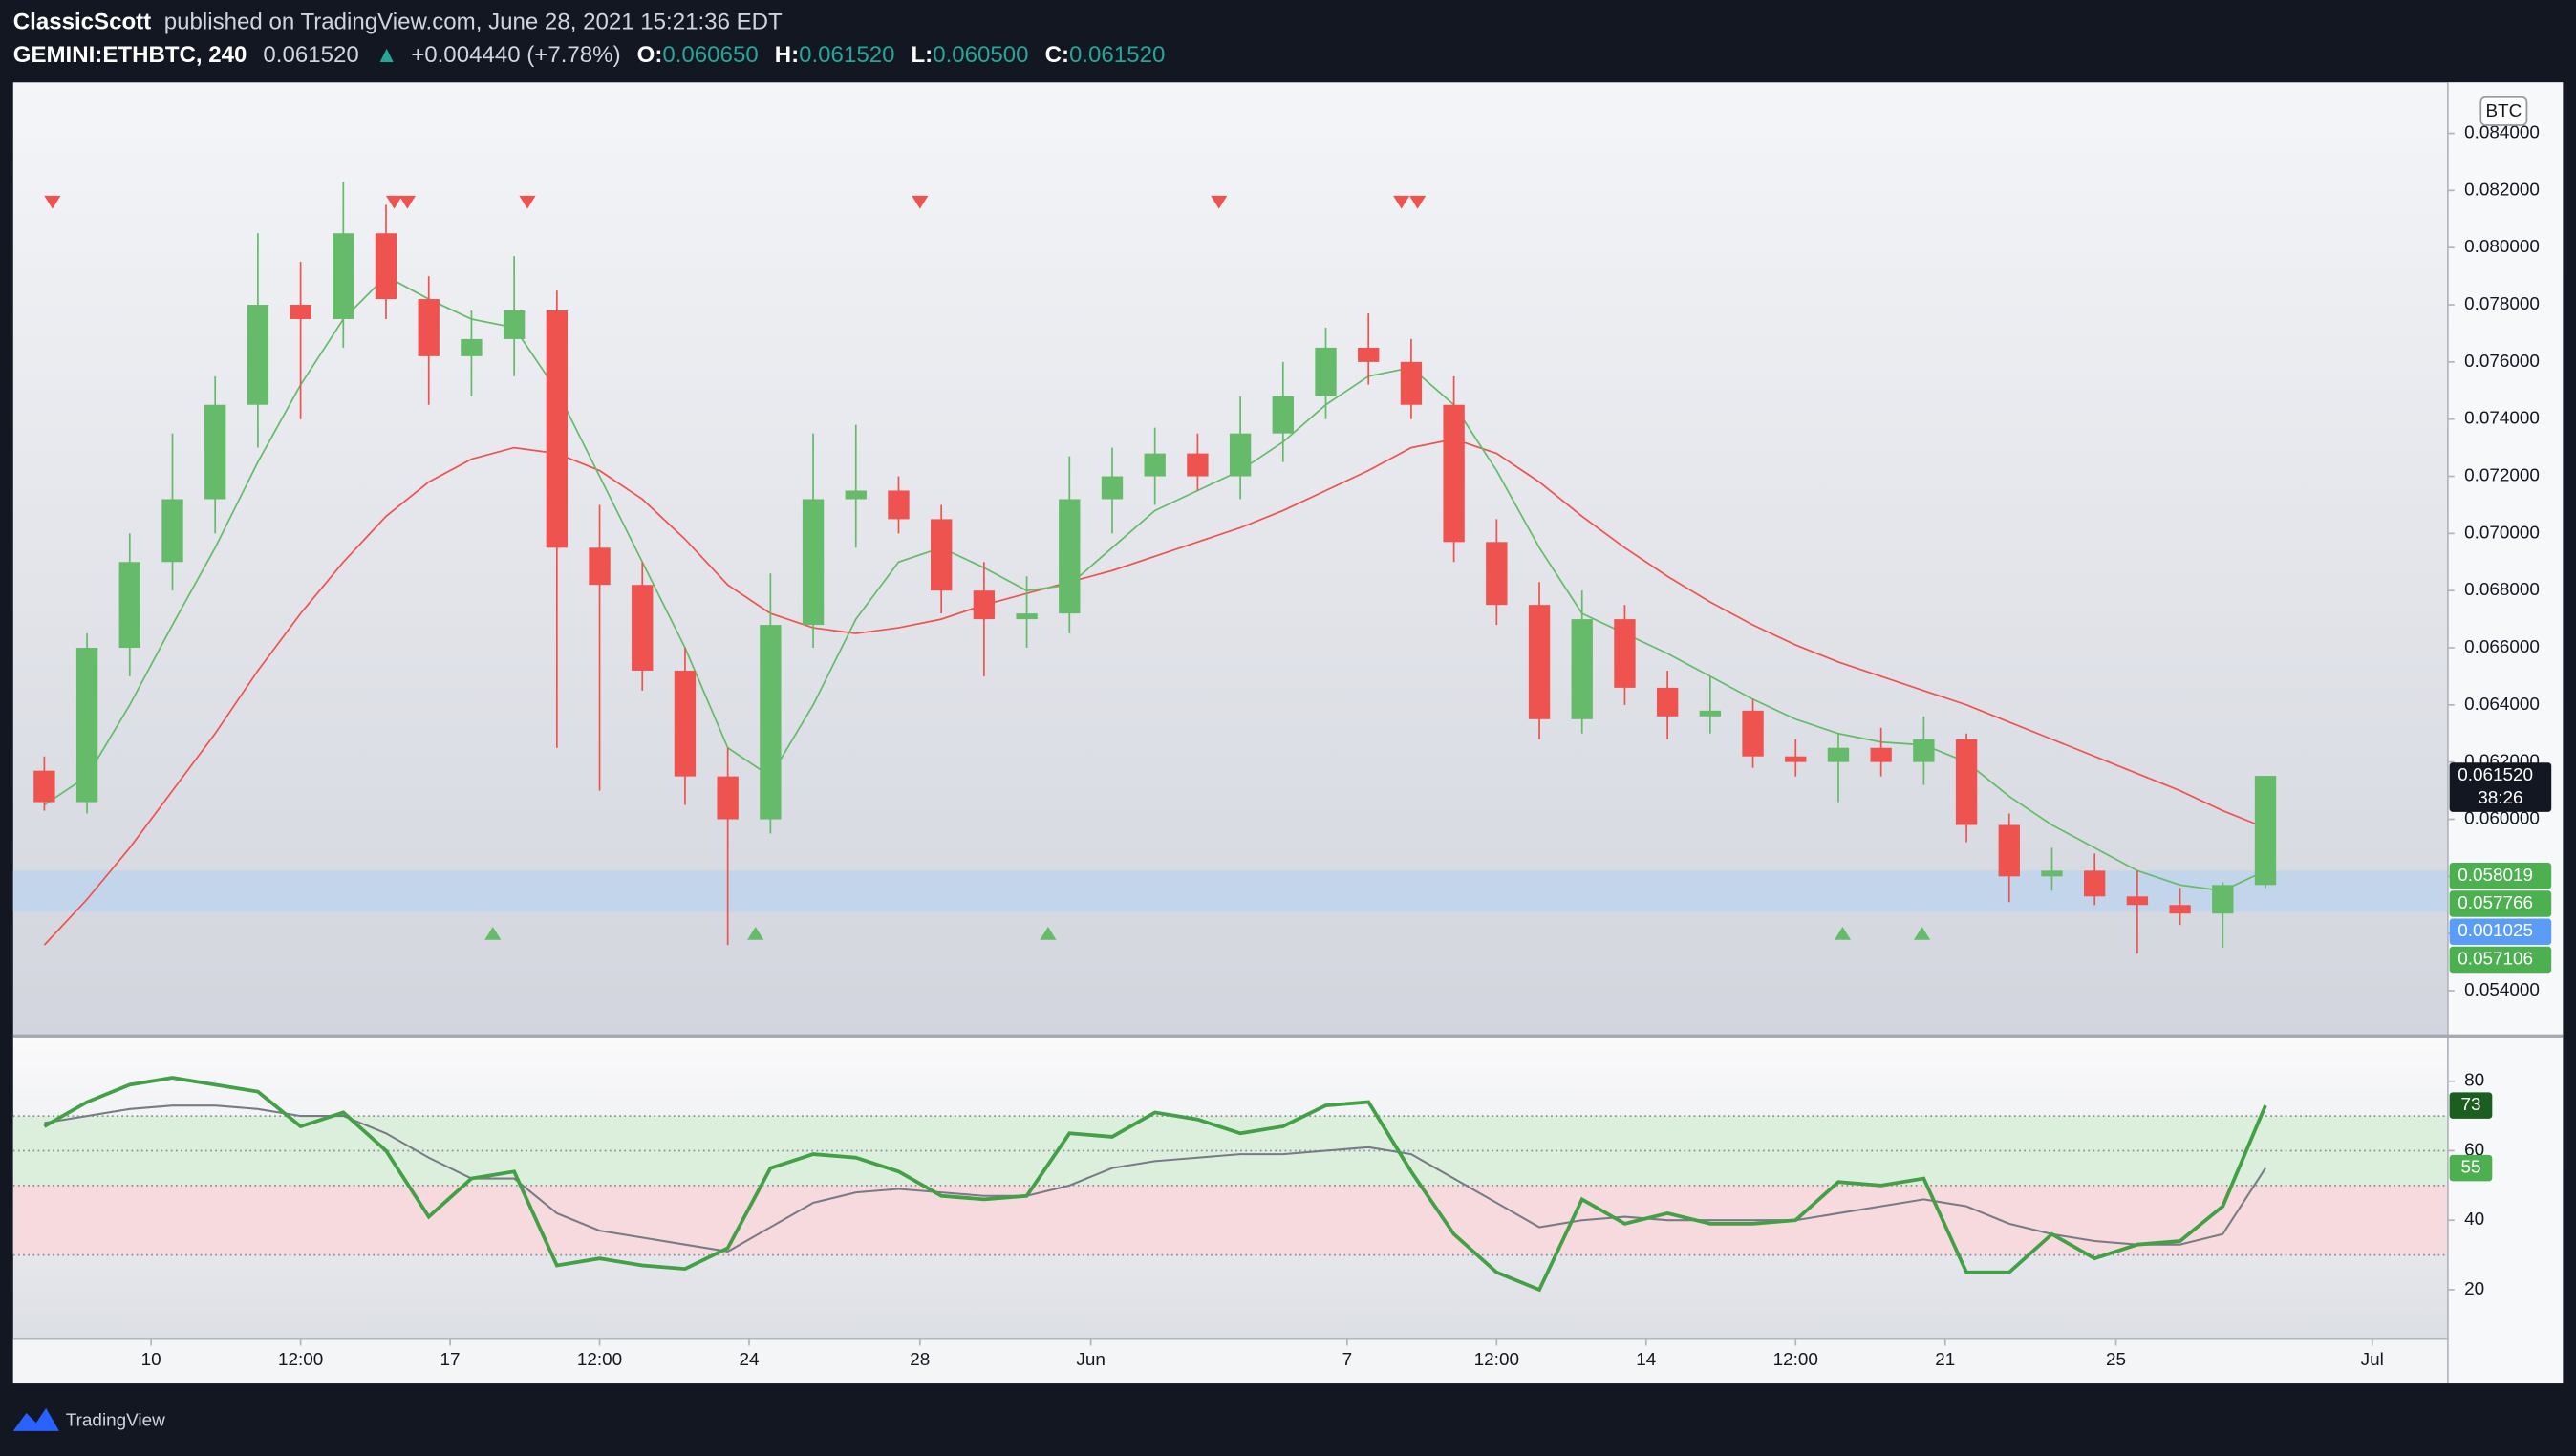 The height and width of the screenshot is (1456, 2576). I want to click on y-tick-label: 0.084000, so click(2502, 133).